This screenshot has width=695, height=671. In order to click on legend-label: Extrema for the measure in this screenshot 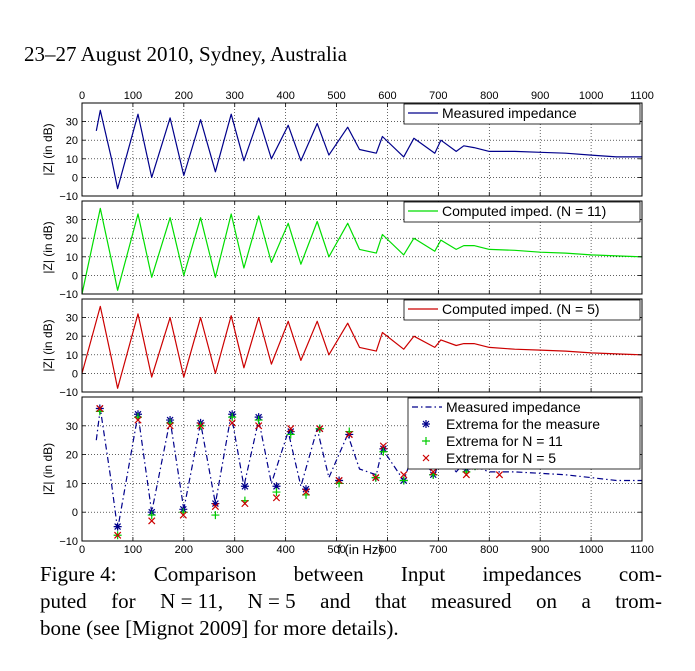, I will do `click(523, 424)`.